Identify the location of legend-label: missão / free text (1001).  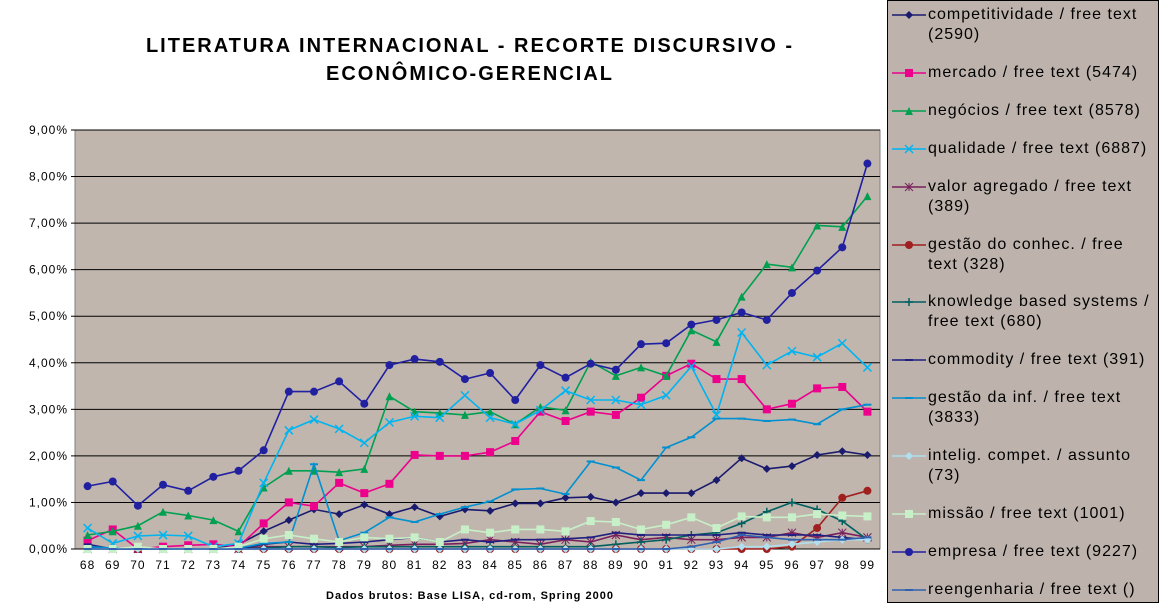
(1027, 514).